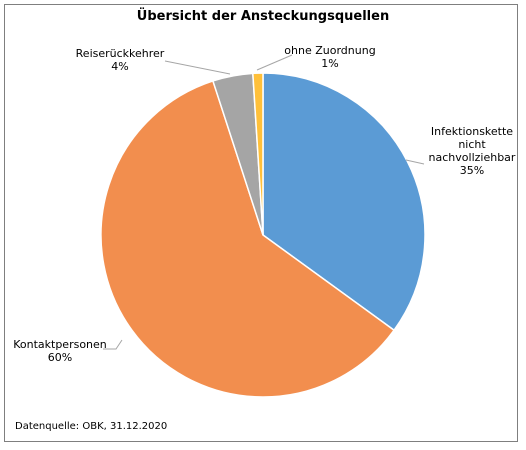  What do you see at coordinates (60, 344) in the screenshot?
I see `slice-label-2: Kontaktpersonen` at bounding box center [60, 344].